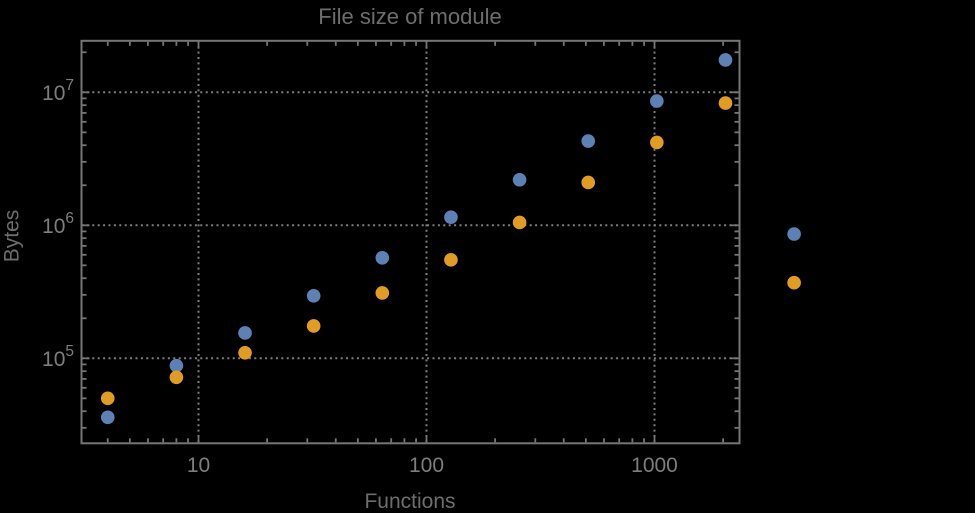 Image resolution: width=975 pixels, height=513 pixels. I want to click on data-point-orange-x64, so click(382, 293).